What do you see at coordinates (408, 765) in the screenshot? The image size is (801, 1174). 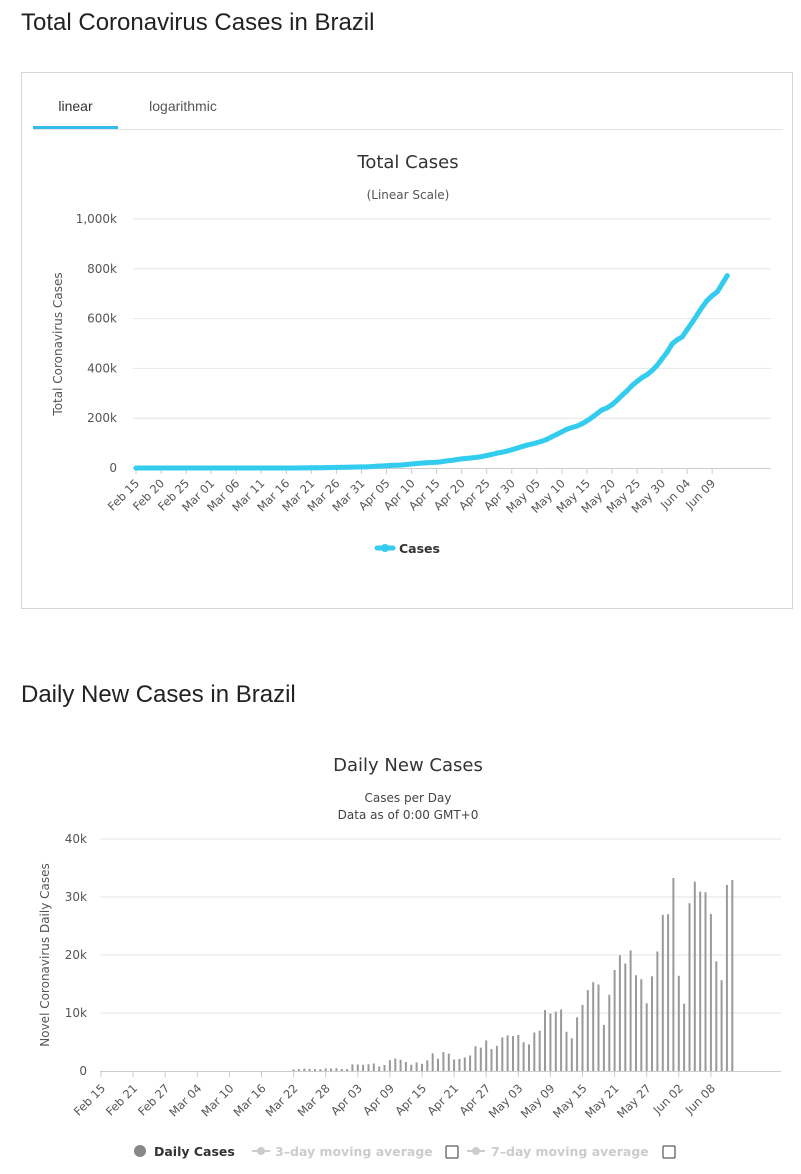 I see `chart2-title: Daily New Cases` at bounding box center [408, 765].